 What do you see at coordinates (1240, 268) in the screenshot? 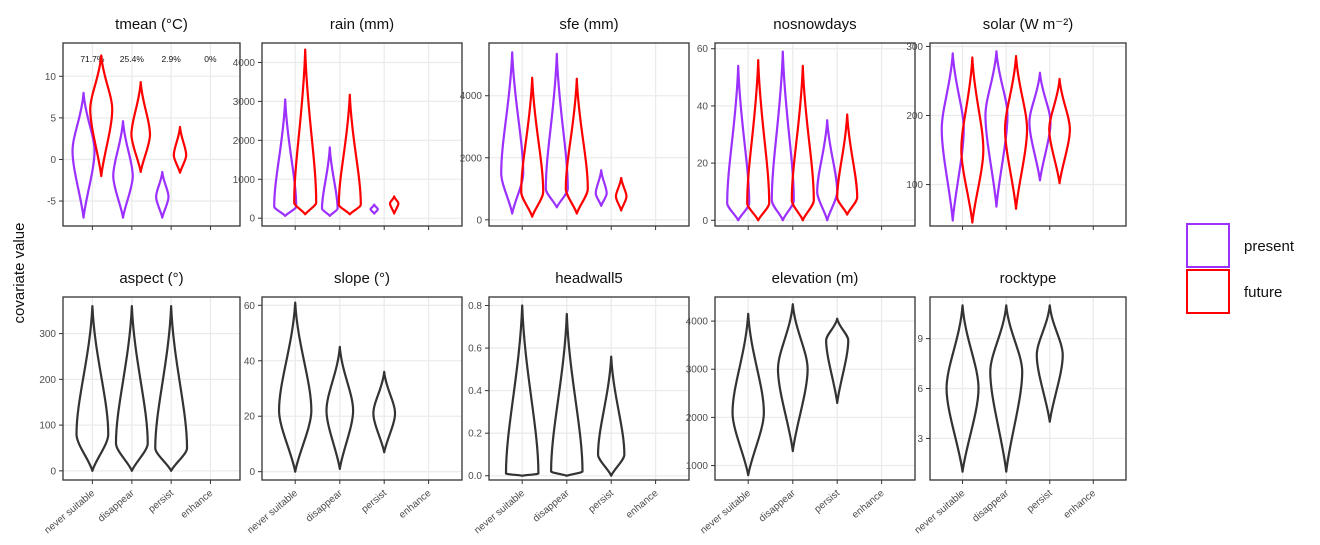
I see `legend: present future` at bounding box center [1240, 268].